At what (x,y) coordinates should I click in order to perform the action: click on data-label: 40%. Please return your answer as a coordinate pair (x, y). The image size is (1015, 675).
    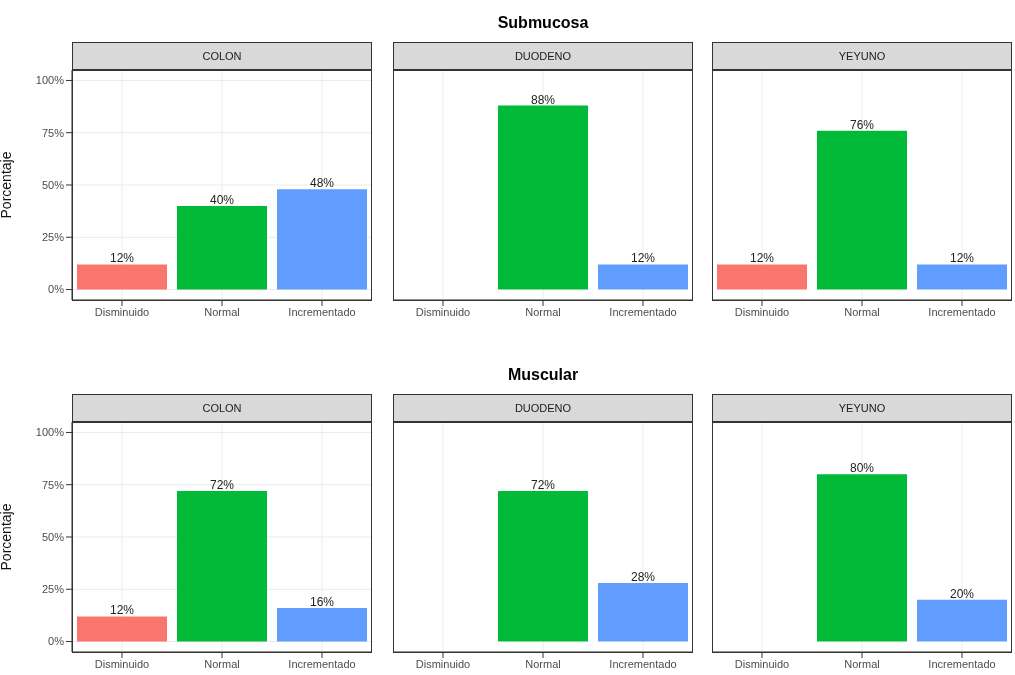
    Looking at the image, I should click on (222, 199).